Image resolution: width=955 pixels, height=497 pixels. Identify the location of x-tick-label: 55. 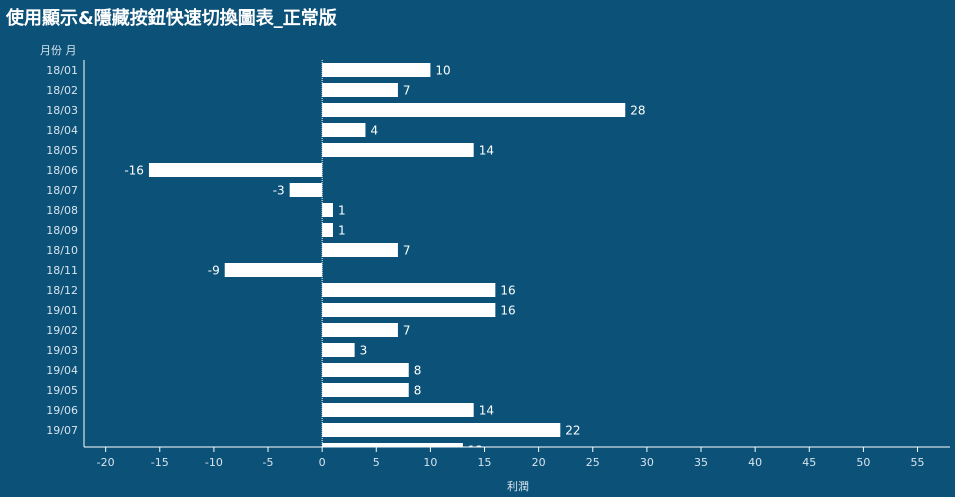
(918, 462).